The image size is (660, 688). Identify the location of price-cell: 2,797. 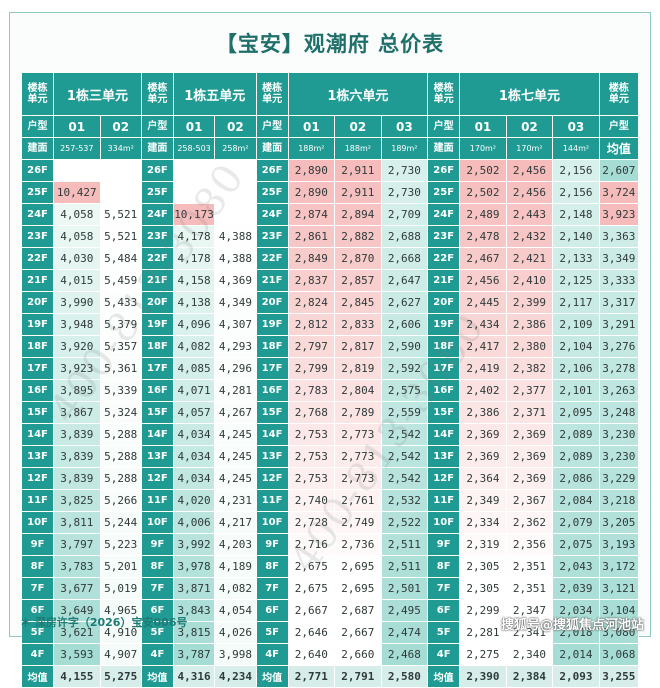
(312, 347).